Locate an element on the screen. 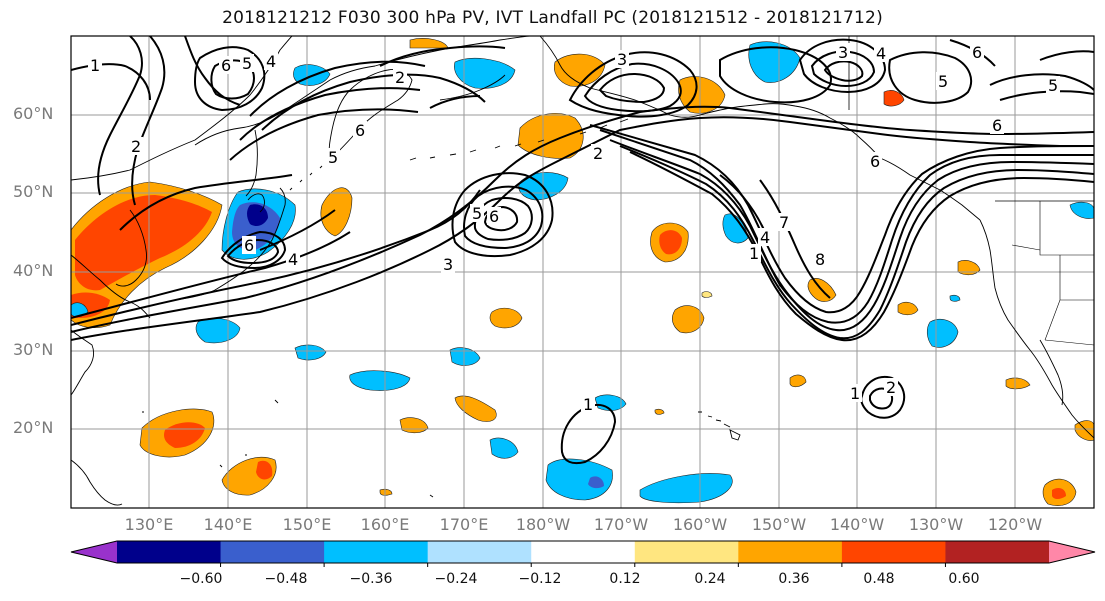  lon-label-150w: 150°W is located at coordinates (779, 524).